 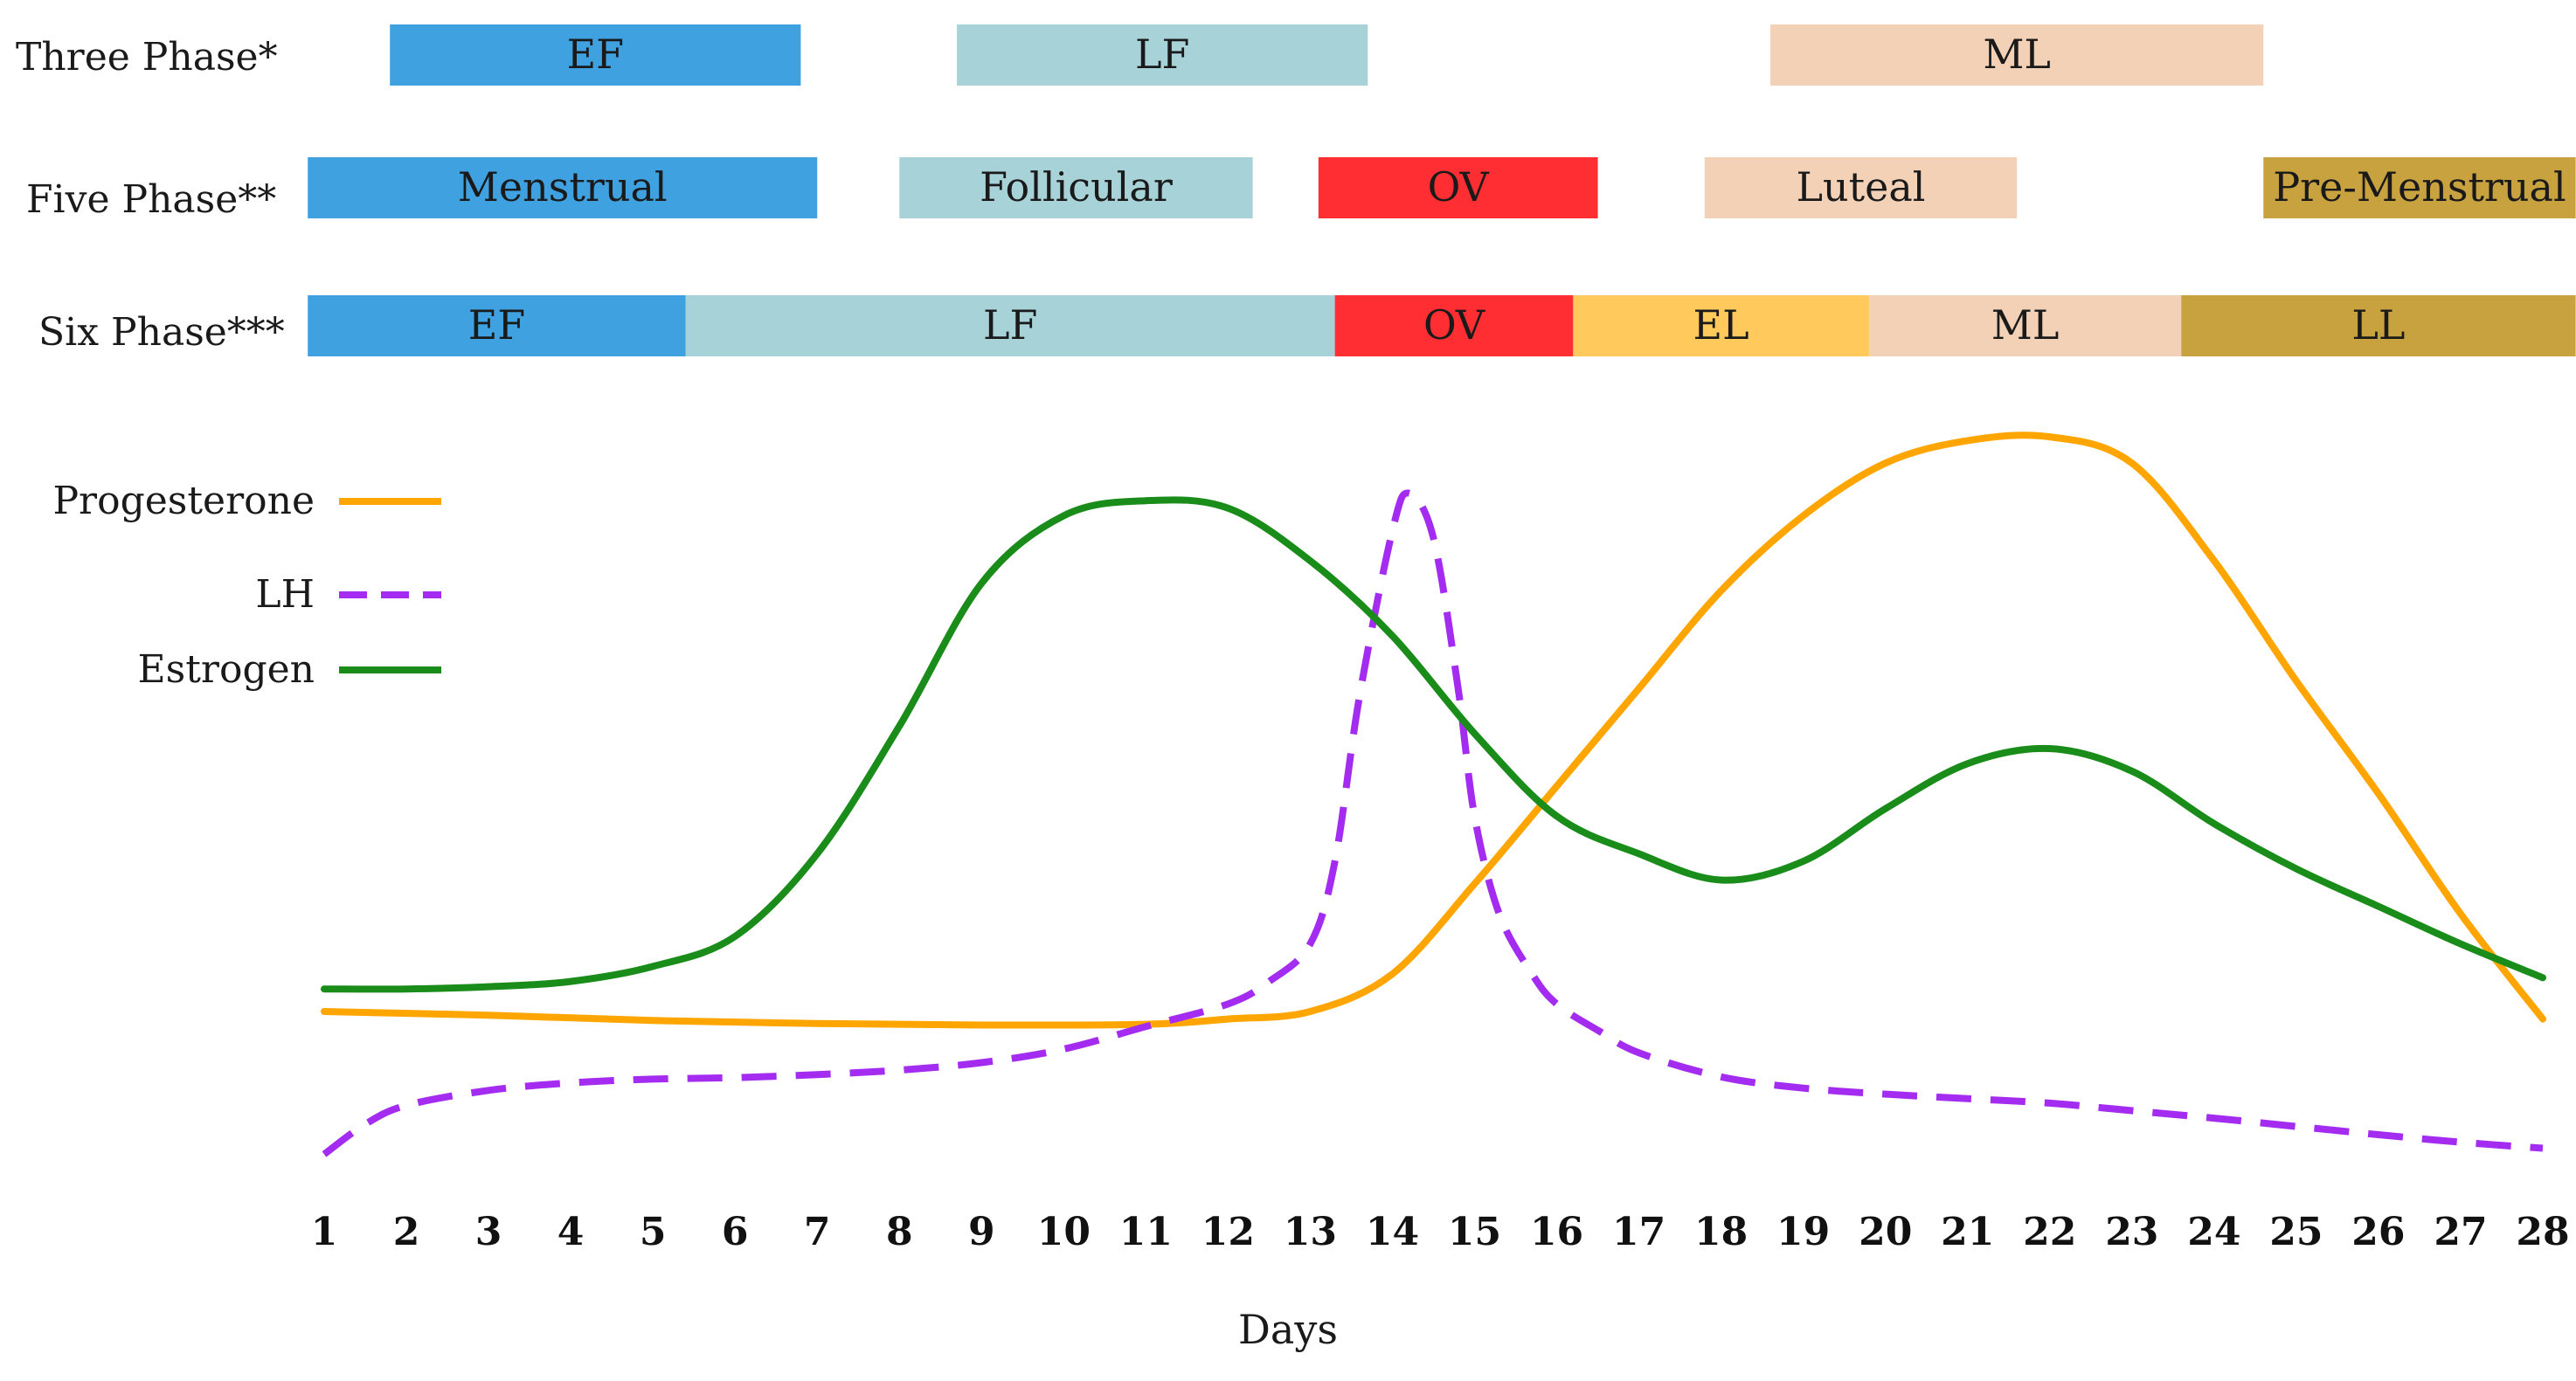 What do you see at coordinates (981, 1232) in the screenshot?
I see `x-tick-label: 9` at bounding box center [981, 1232].